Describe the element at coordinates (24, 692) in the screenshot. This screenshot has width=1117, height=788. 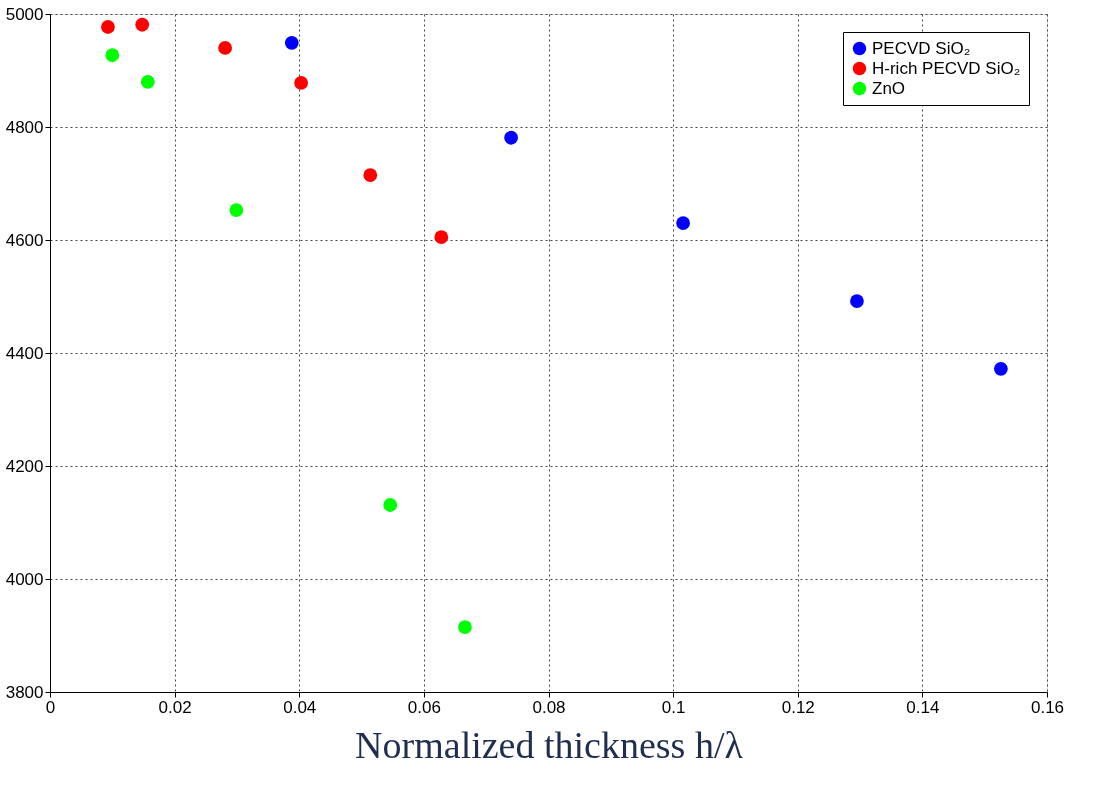
I see `y-tick-label: 3800` at that location.